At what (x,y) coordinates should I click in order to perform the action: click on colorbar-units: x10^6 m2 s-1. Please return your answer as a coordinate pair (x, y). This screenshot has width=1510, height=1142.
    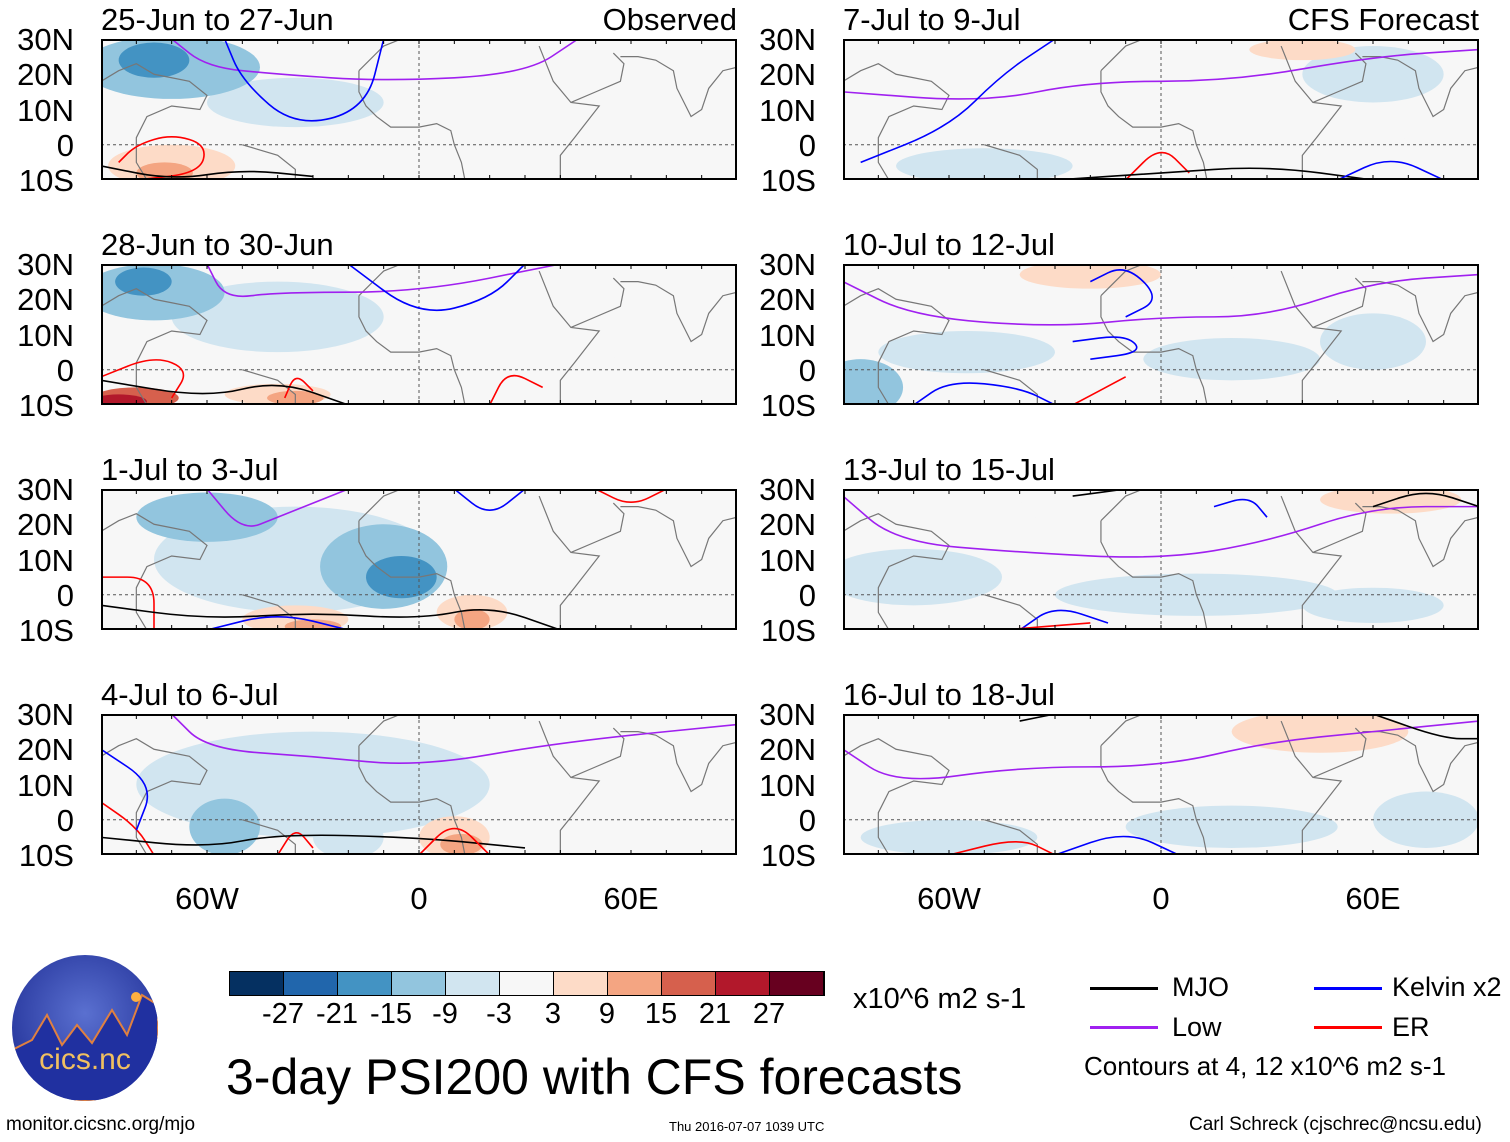
    Looking at the image, I should click on (940, 999).